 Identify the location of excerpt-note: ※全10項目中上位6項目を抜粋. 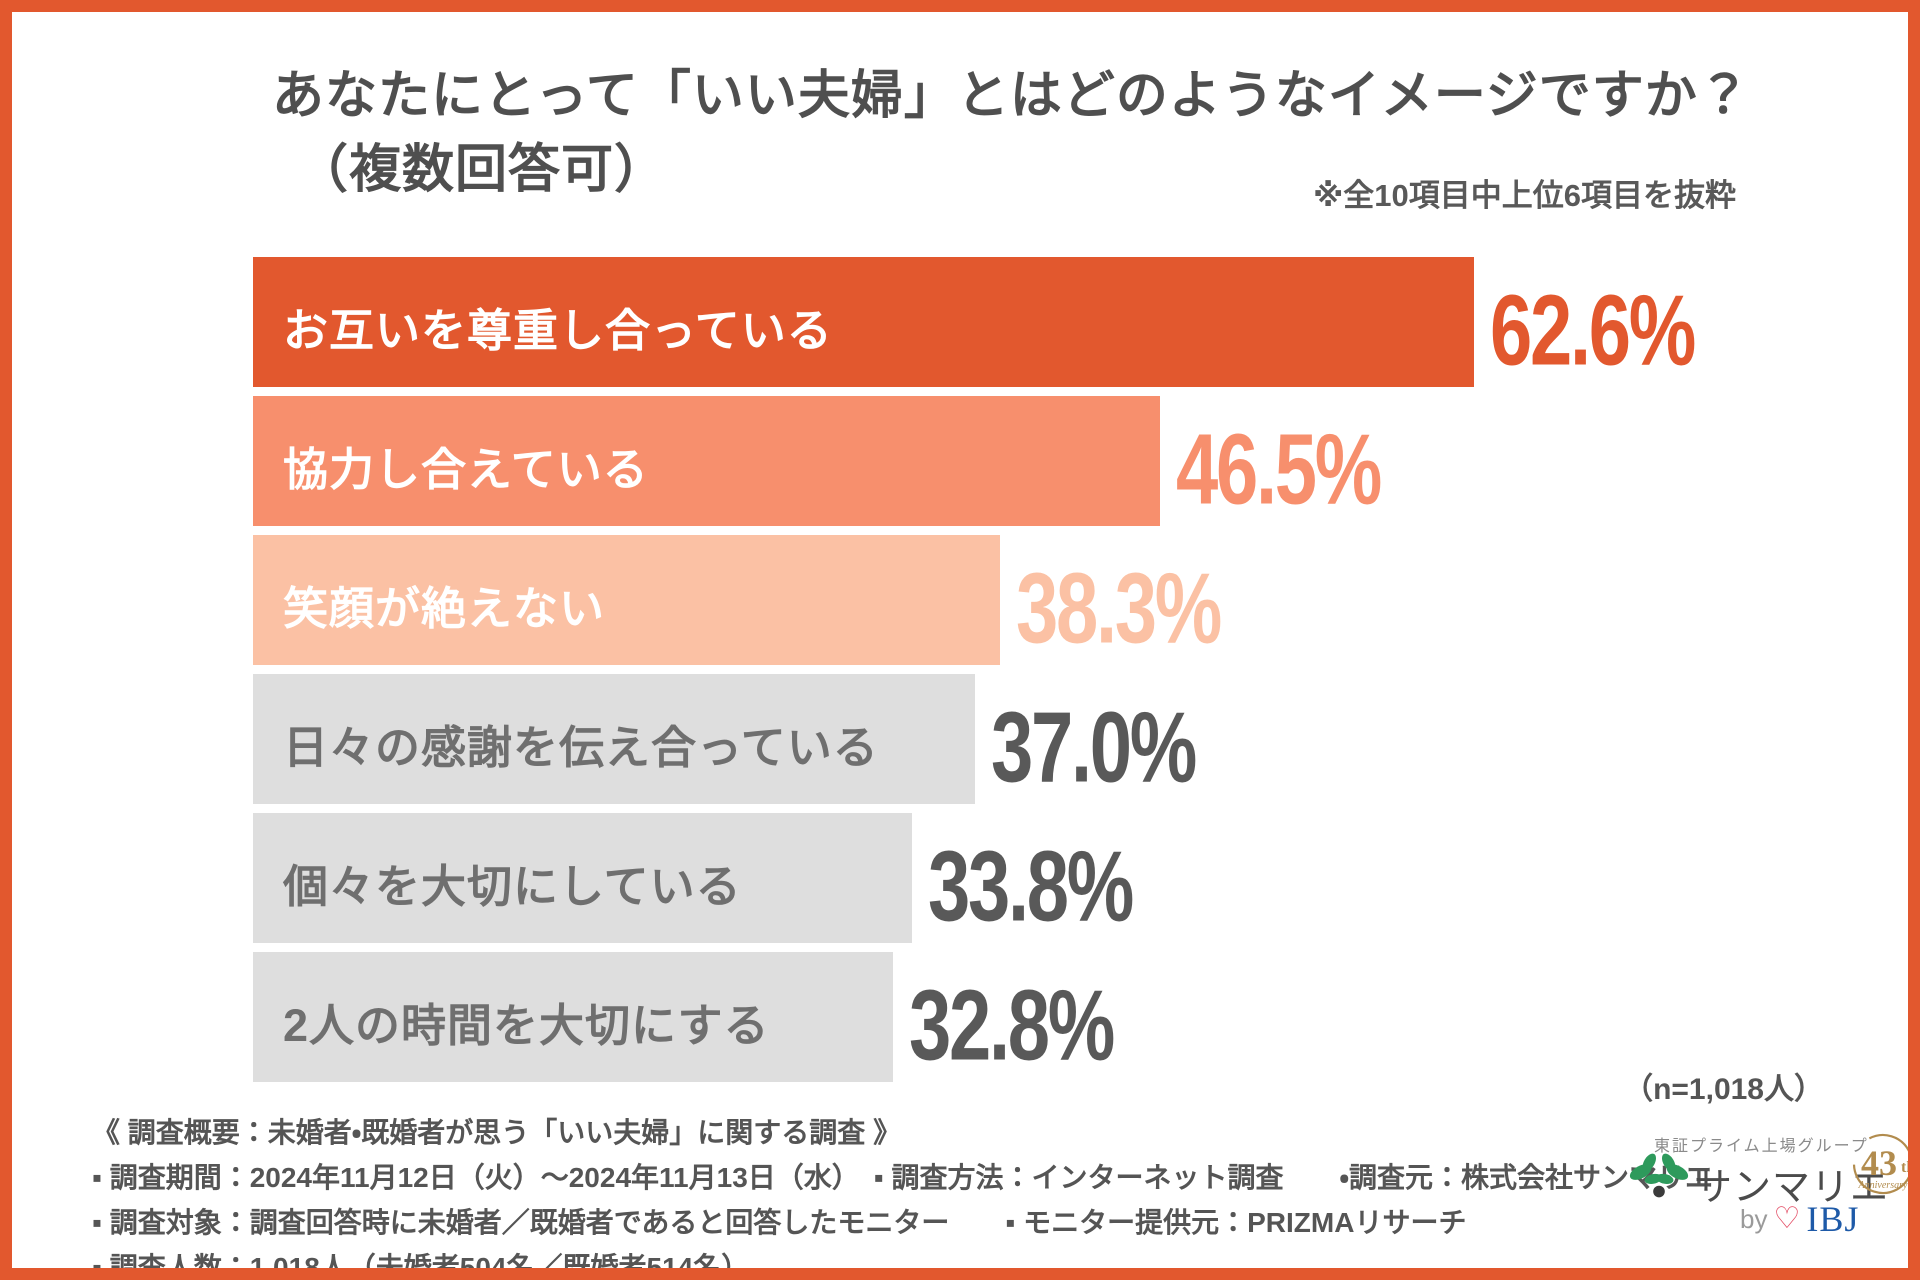
(1524, 195).